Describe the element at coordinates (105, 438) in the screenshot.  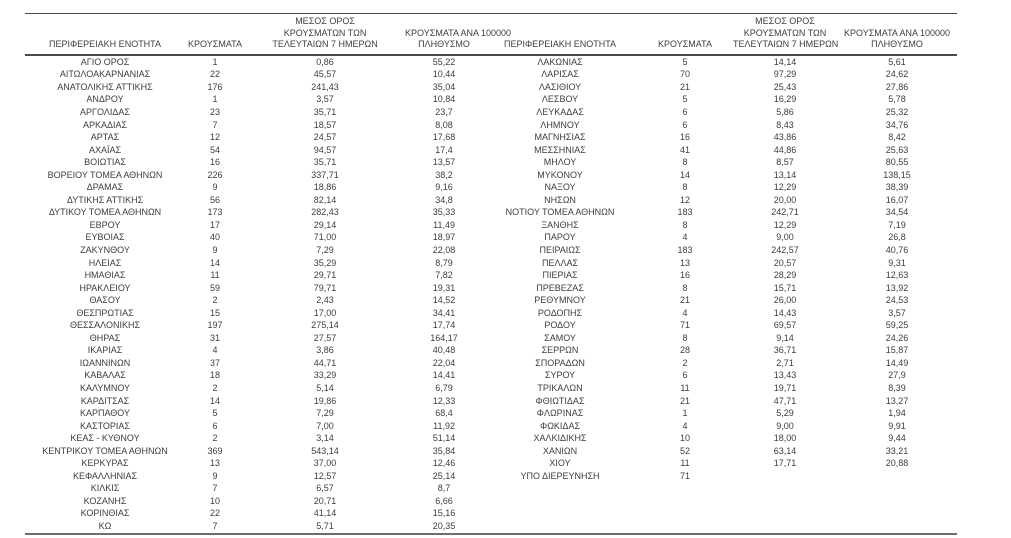
I see `region-cell: ΚΕΑΣ - ΚΥΘΝΟΥ` at that location.